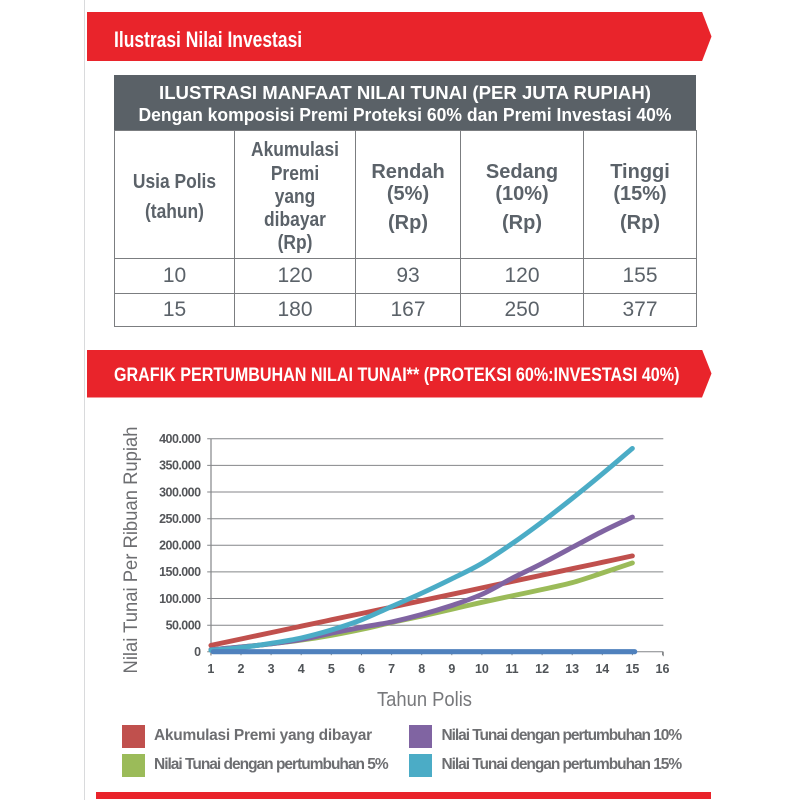  Describe the element at coordinates (180, 439) in the screenshot. I see `svg-text: 400.000` at that location.